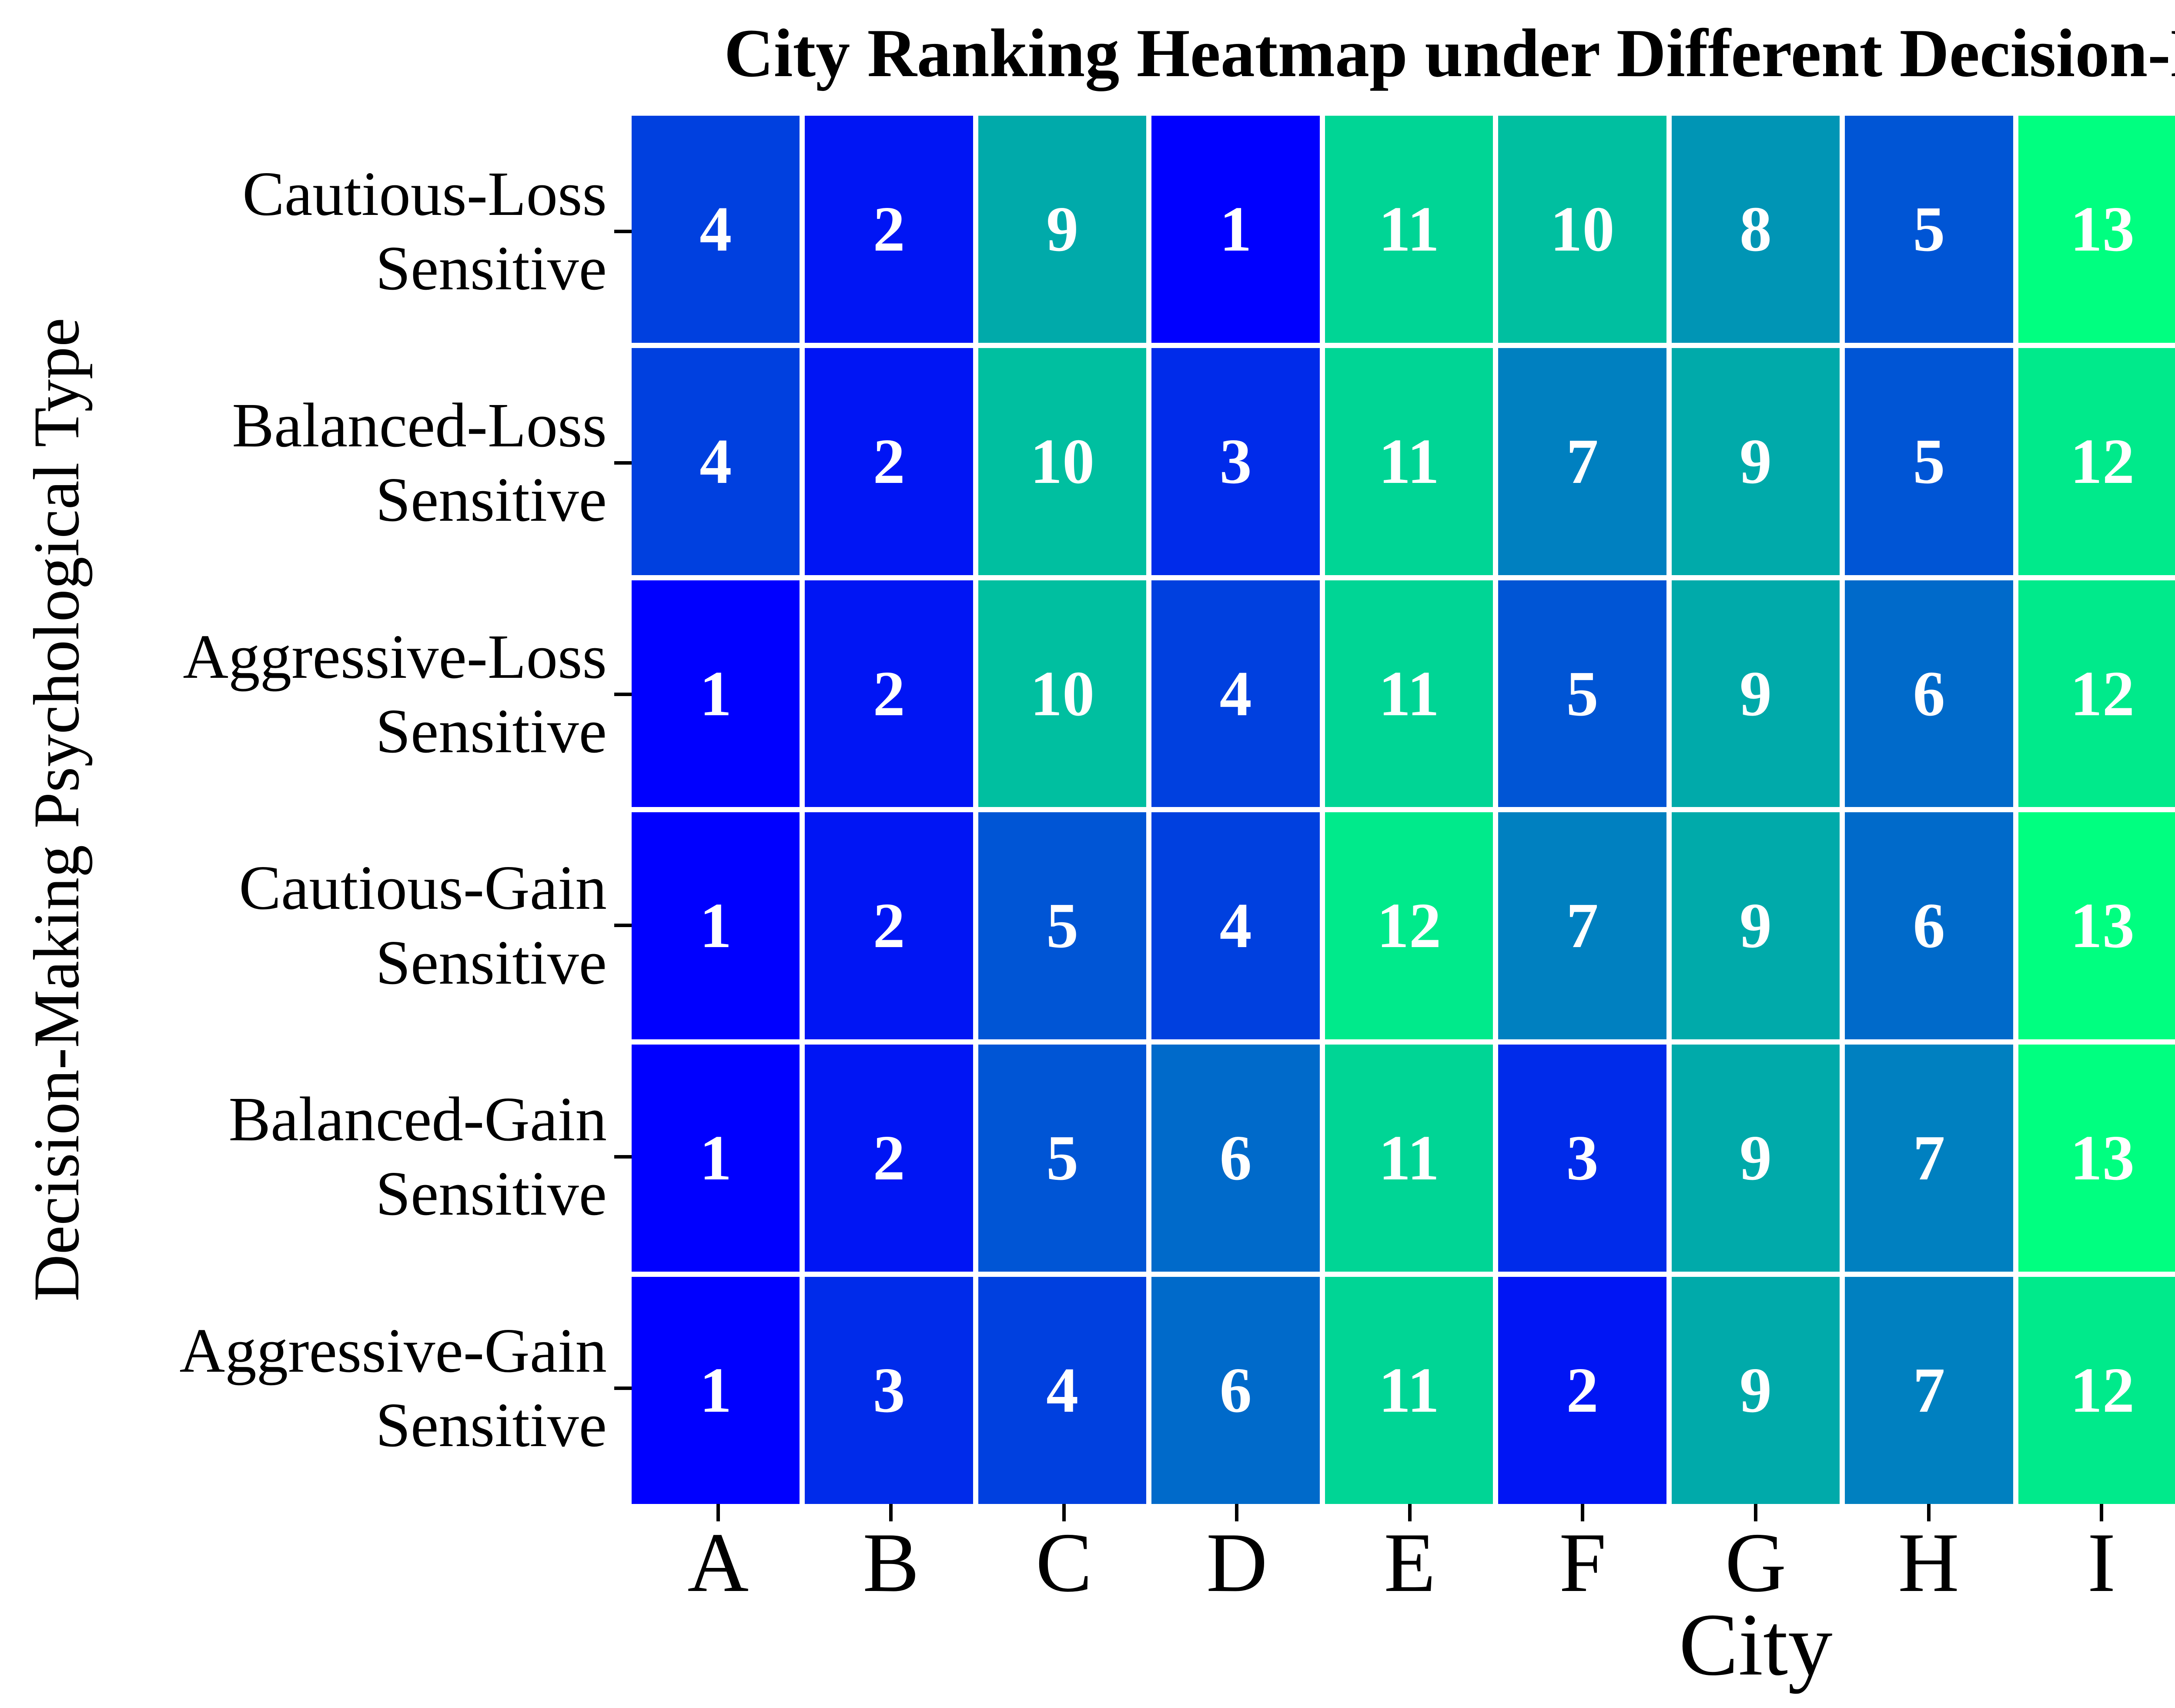 Image resolution: width=2175 pixels, height=1708 pixels. Describe the element at coordinates (423, 925) in the screenshot. I see `row-label: Cautious-Gain Sensitive` at that location.